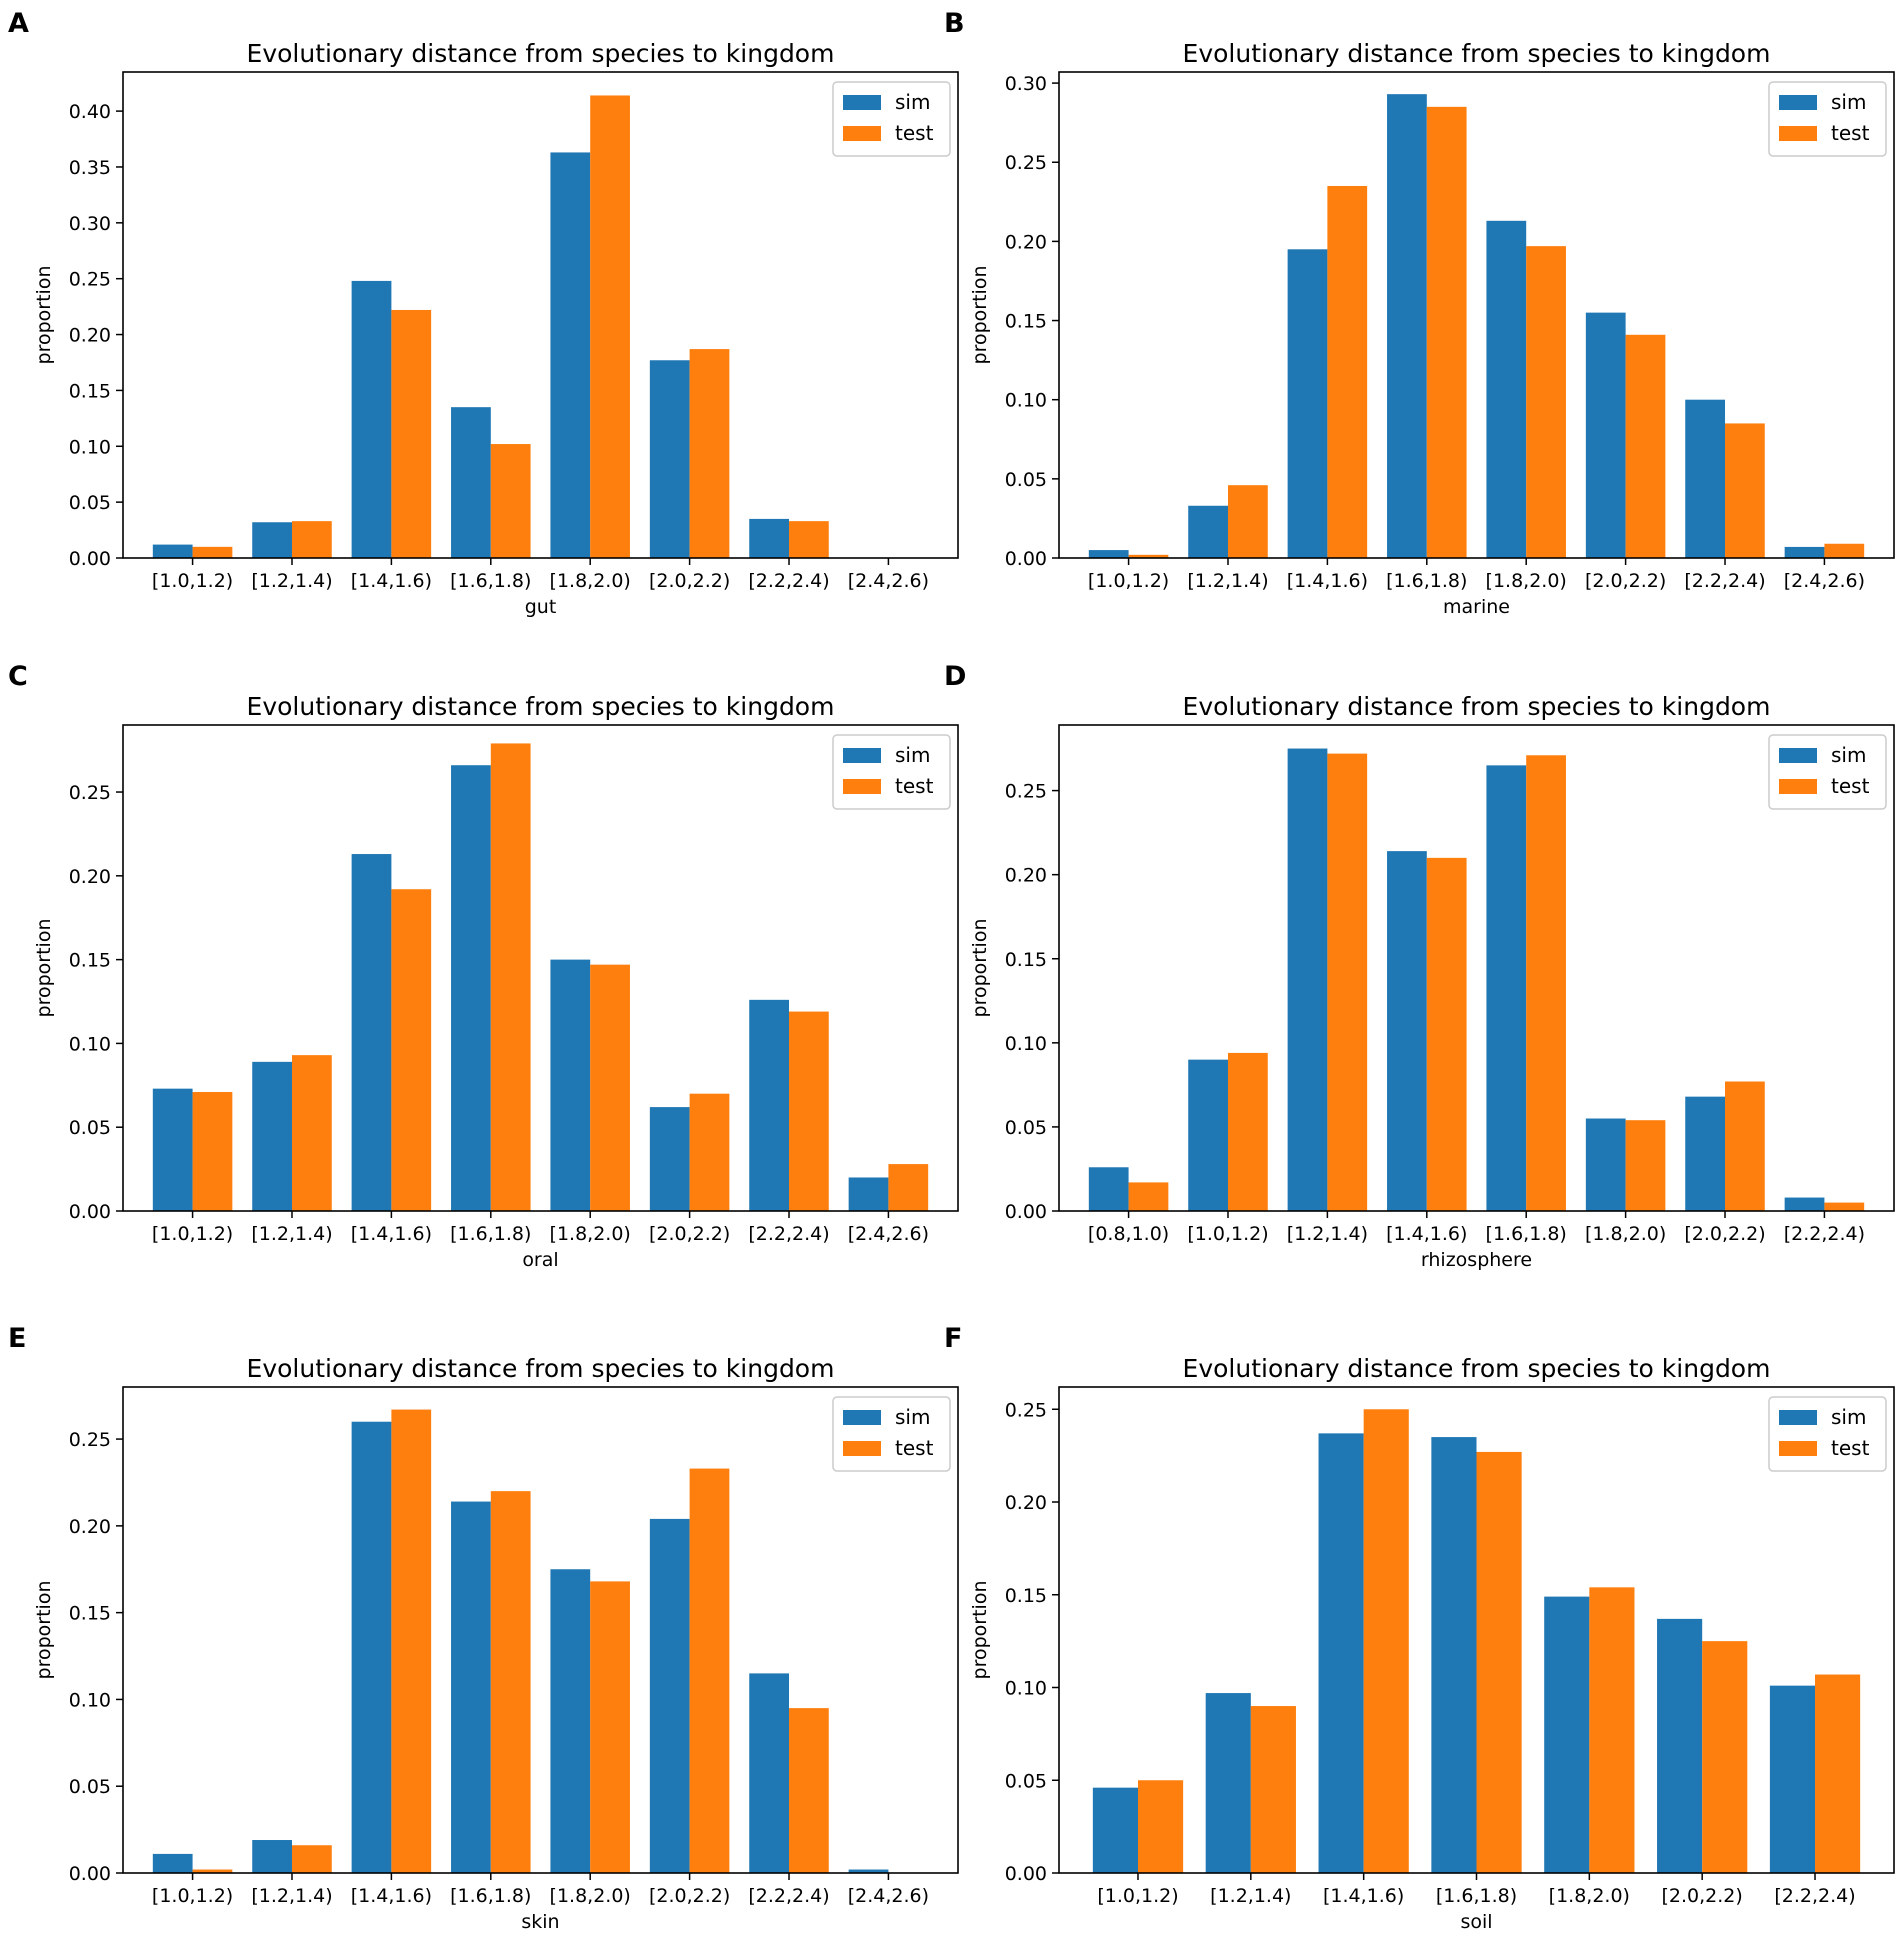  Describe the element at coordinates (1128, 1234) in the screenshot. I see `x-tick-label: [0.8,1.0)` at that location.